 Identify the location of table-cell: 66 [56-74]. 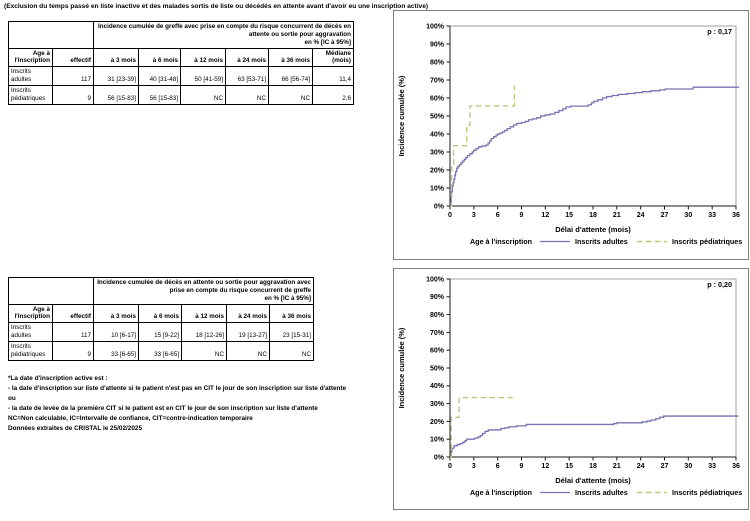
(290, 76).